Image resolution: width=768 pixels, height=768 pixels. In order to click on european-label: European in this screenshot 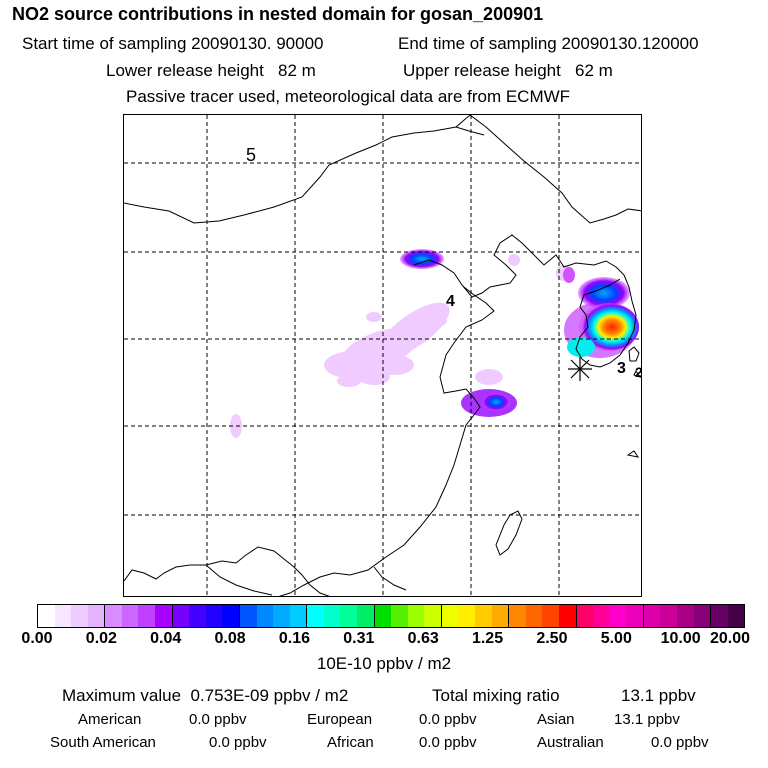, I will do `click(340, 719)`.